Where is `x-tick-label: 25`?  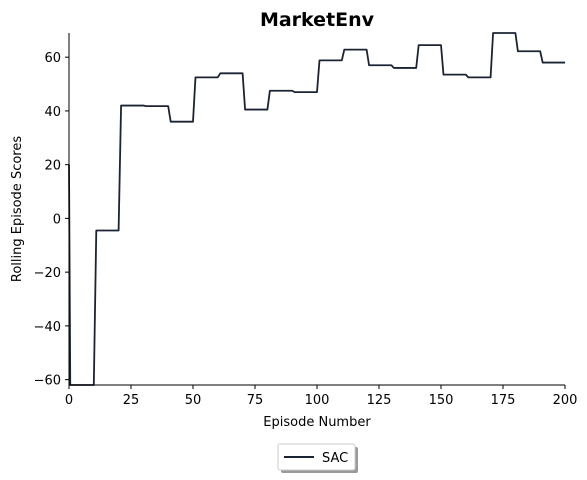
x-tick-label: 25 is located at coordinates (131, 400).